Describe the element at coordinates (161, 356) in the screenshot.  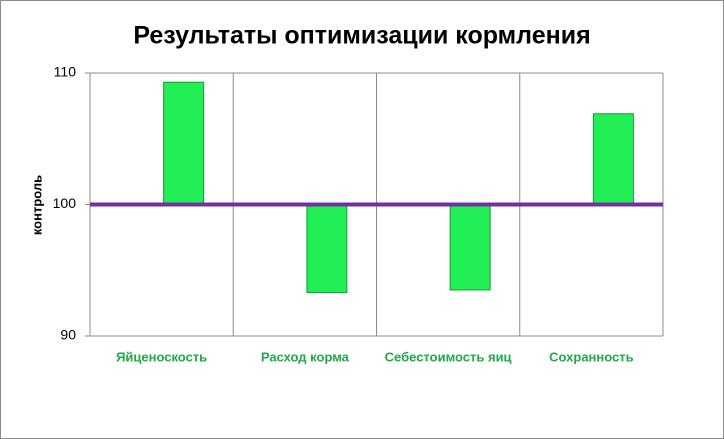
I see `x-tick-label: Яйценоскость` at that location.